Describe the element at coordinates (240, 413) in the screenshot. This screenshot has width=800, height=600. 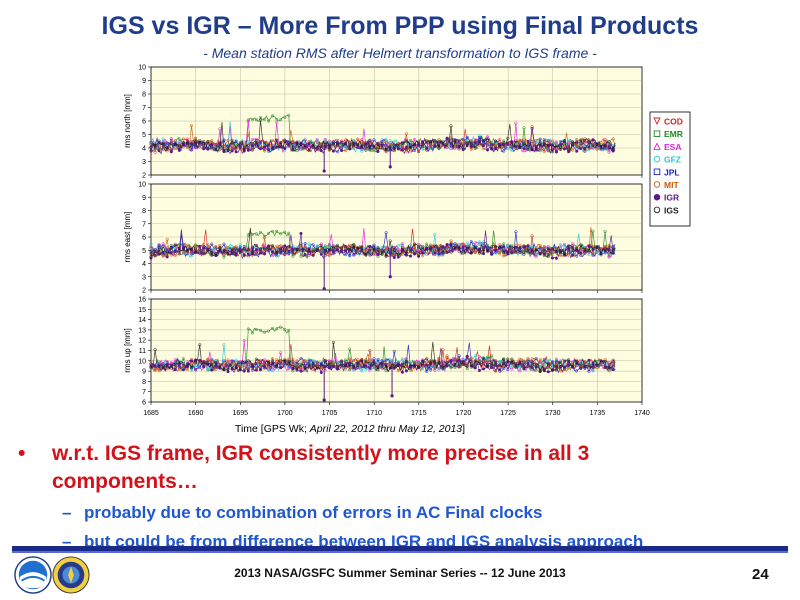
I see `x-tick-label: 1695` at that location.